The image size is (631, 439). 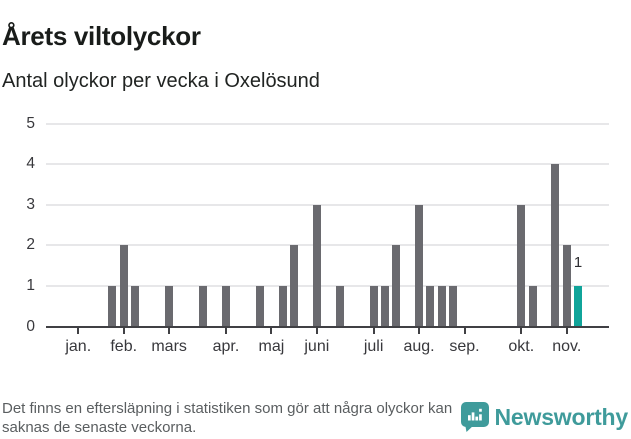 What do you see at coordinates (161, 81) in the screenshot?
I see `chart-subtitle: Antal olyckor per vecka i Oxelösund` at bounding box center [161, 81].